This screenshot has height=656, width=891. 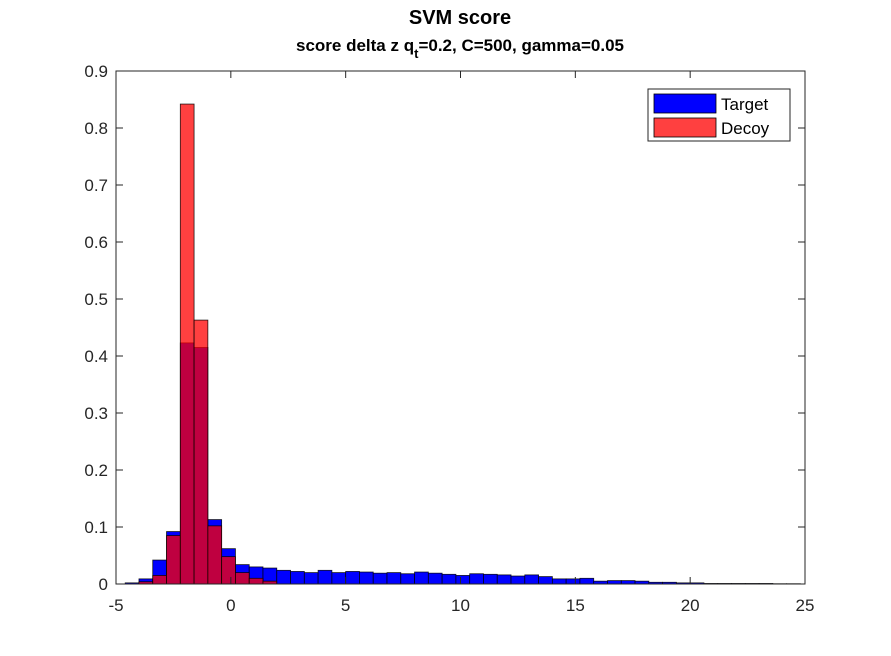 I want to click on subtitle-prefix: score delta z q, so click(x=355, y=45).